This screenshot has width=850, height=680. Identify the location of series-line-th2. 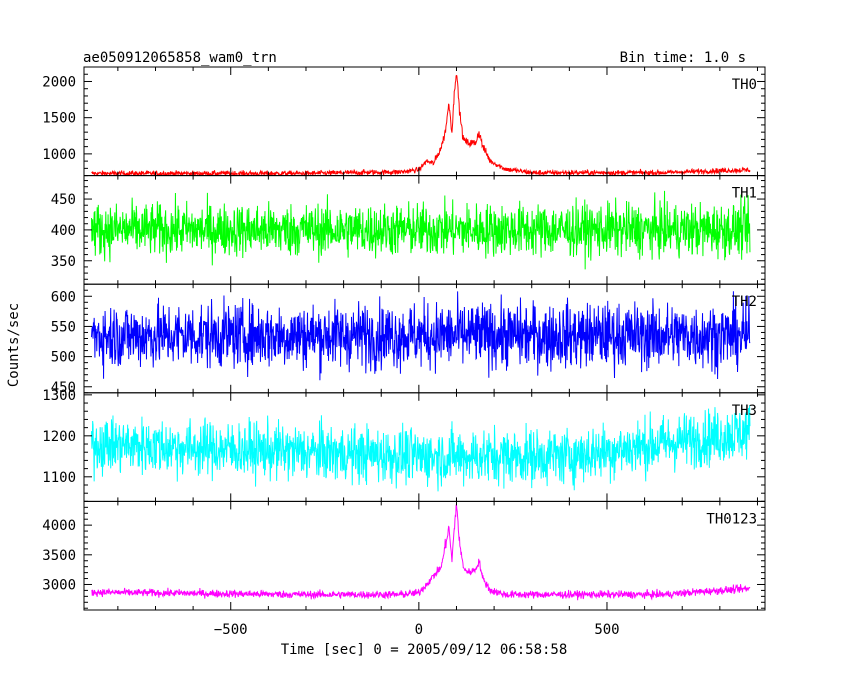
(421, 336).